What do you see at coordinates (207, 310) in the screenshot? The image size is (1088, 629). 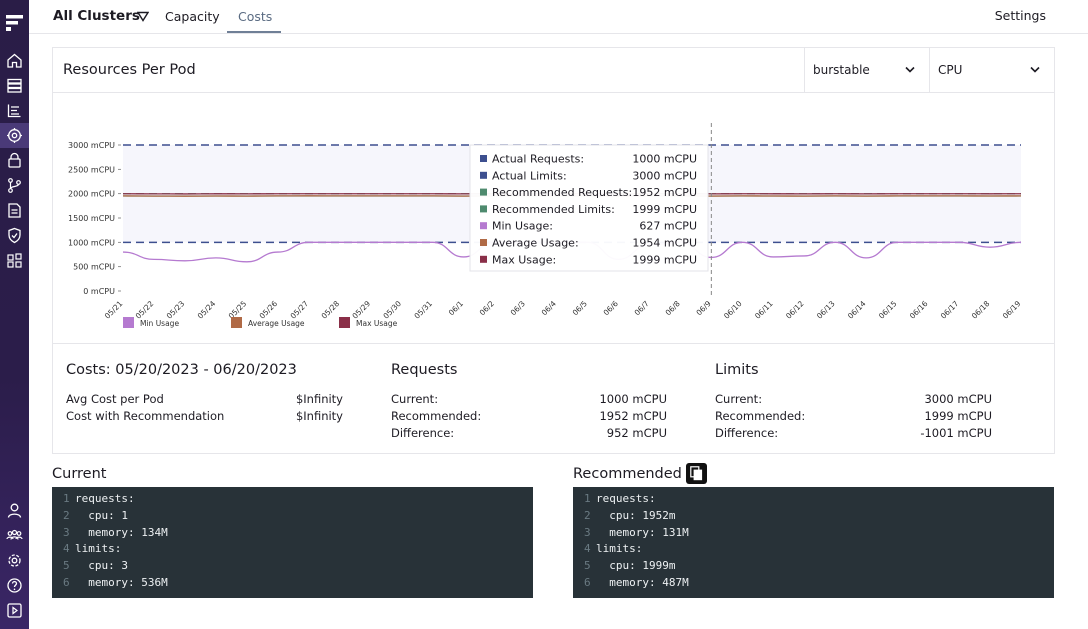 I see `x-tick-label: 05/24` at bounding box center [207, 310].